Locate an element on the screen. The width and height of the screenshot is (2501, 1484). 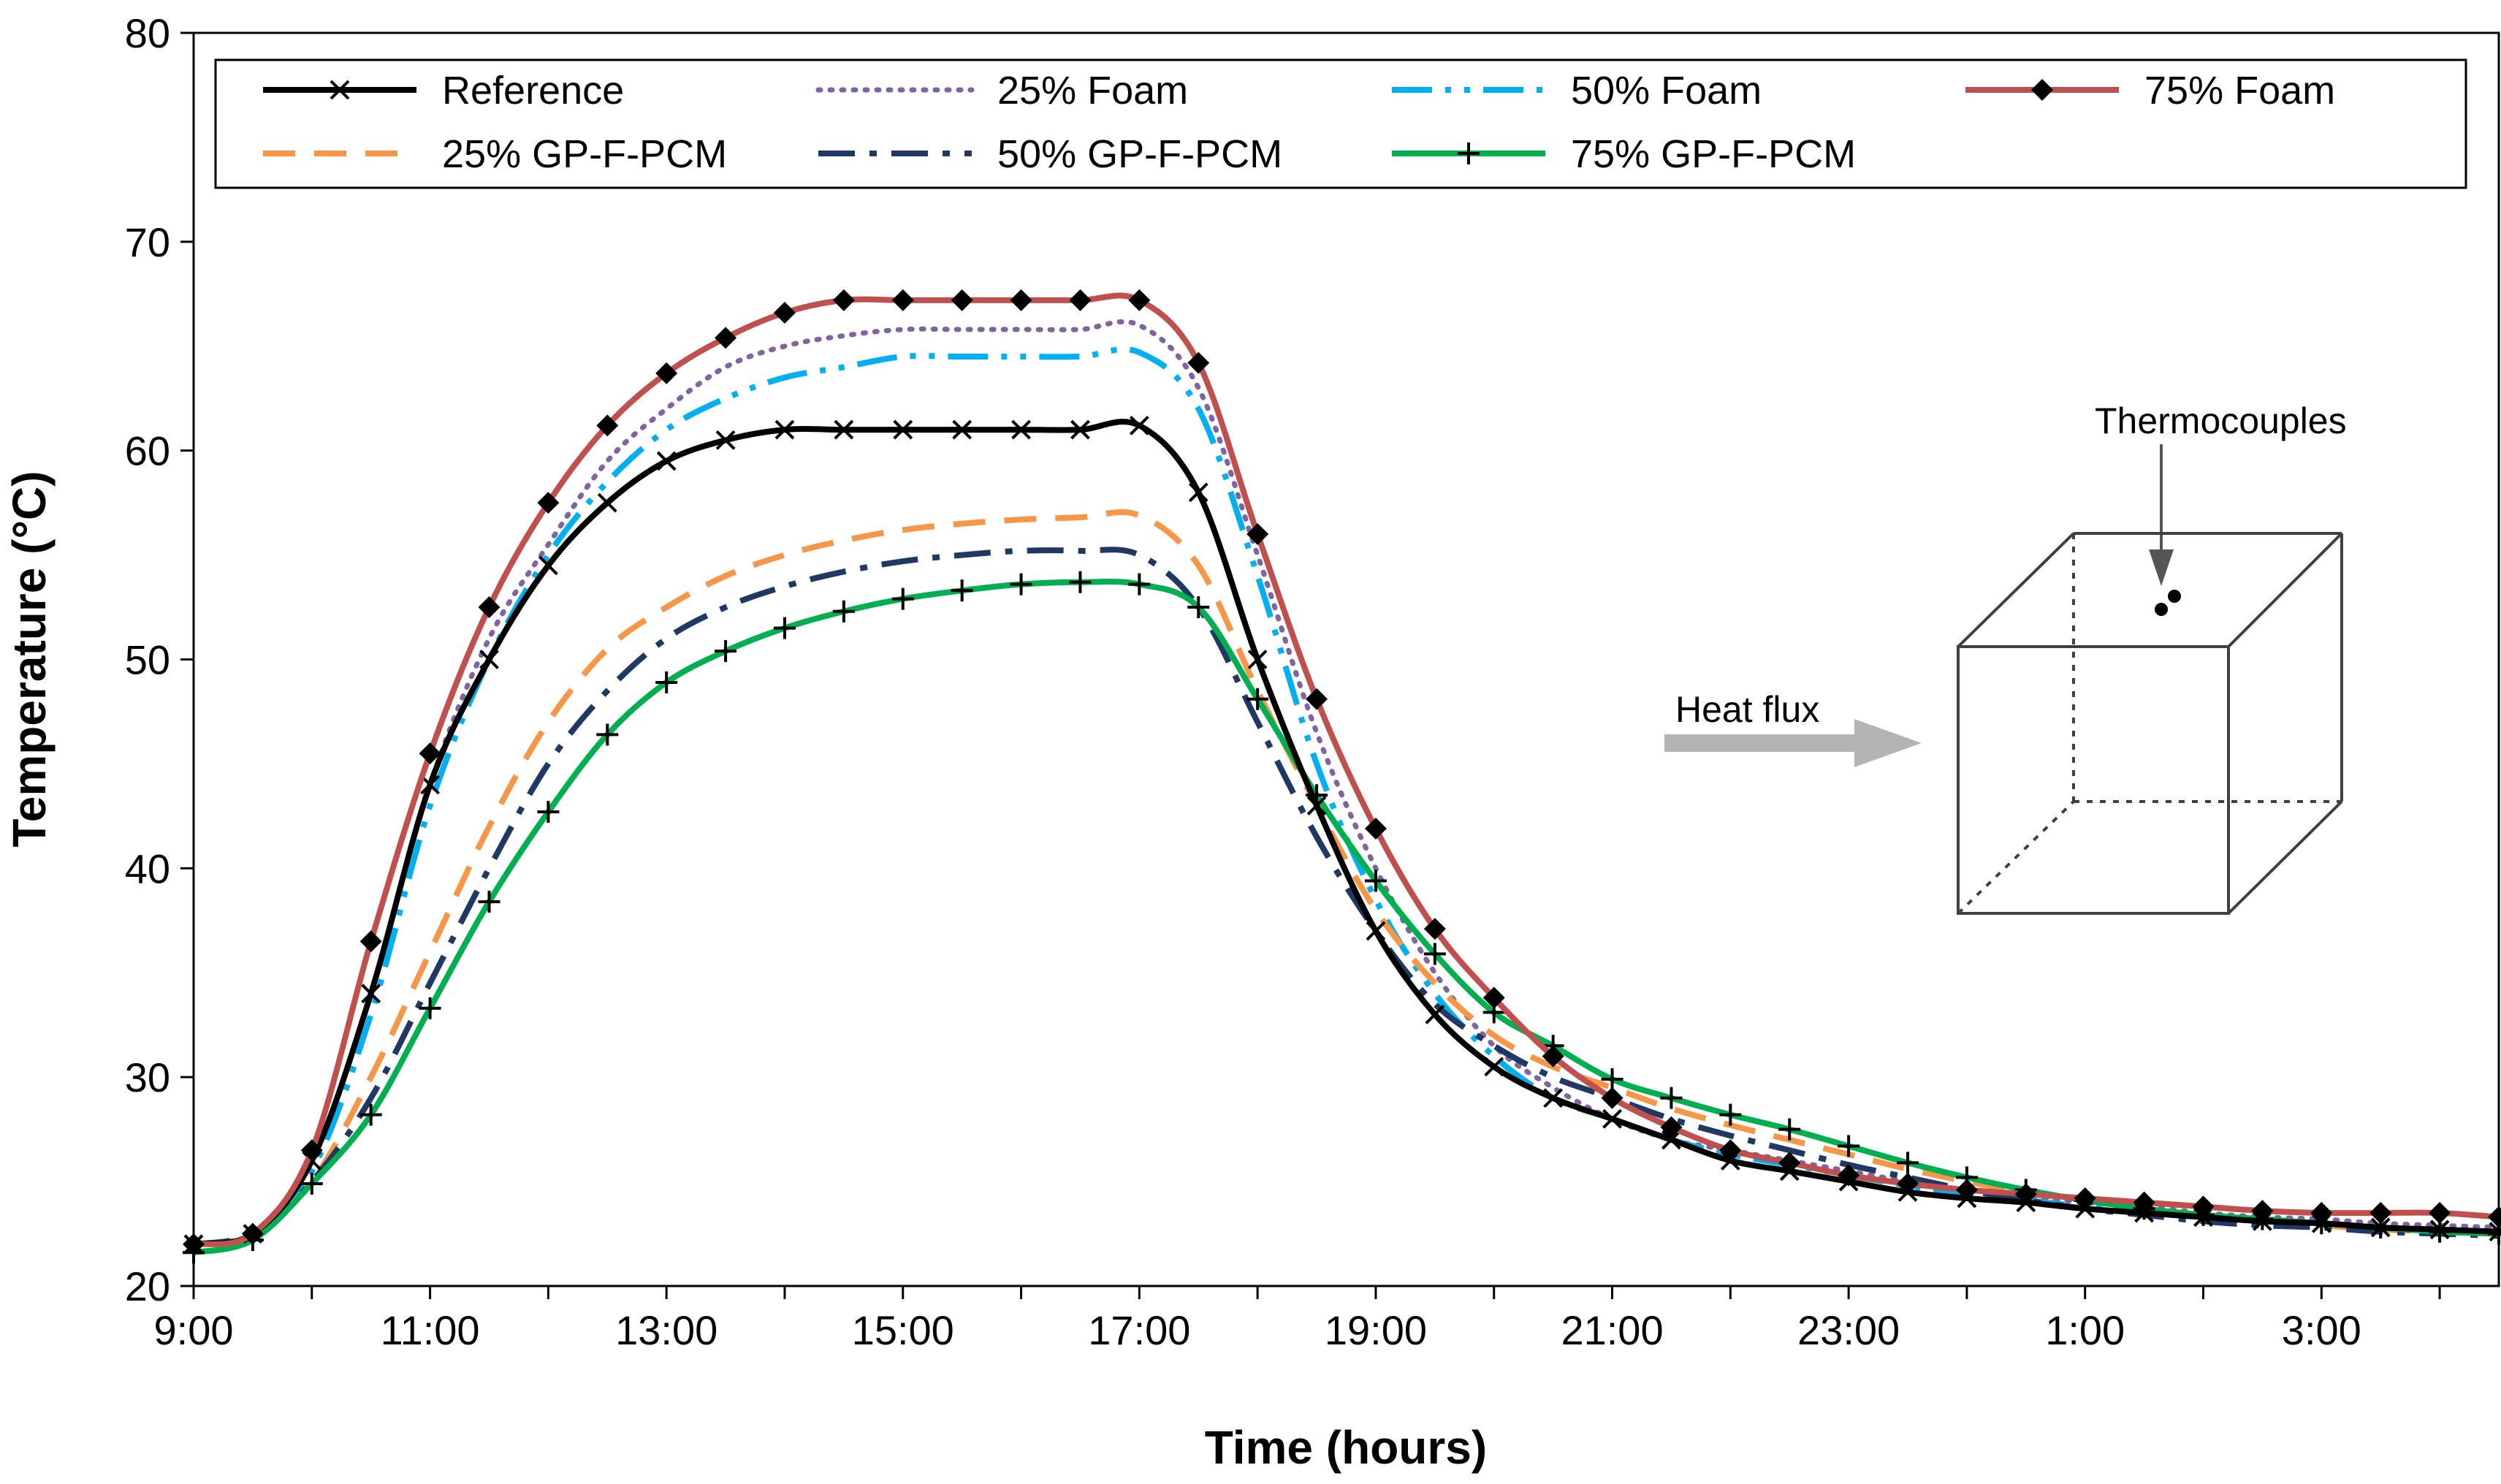
cube is located at coordinates (2150, 723).